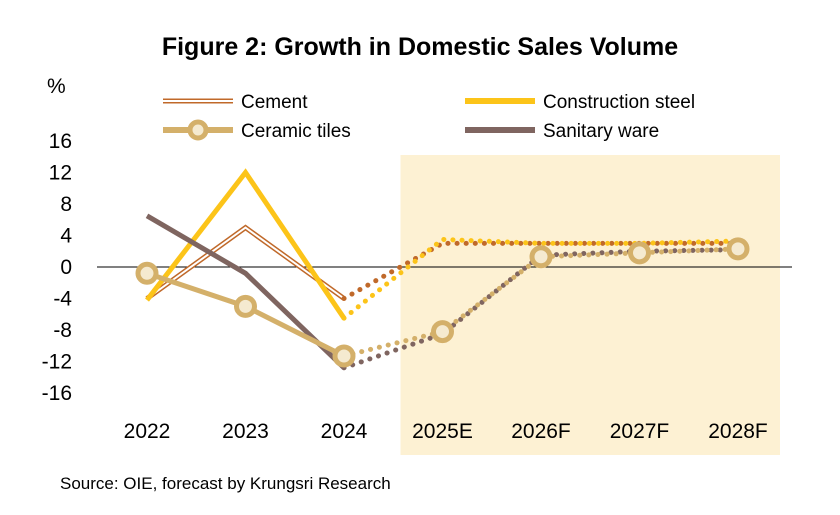 Image resolution: width=840 pixels, height=515 pixels. I want to click on legend-item: Cement, so click(235, 102).